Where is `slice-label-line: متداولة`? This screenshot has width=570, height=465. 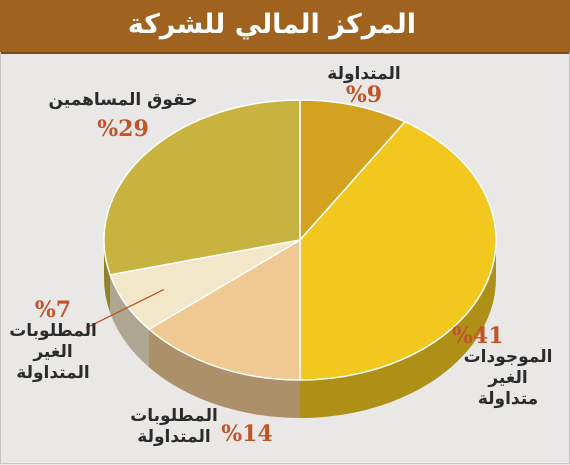
slice-label-line: متداولة is located at coordinates (508, 399).